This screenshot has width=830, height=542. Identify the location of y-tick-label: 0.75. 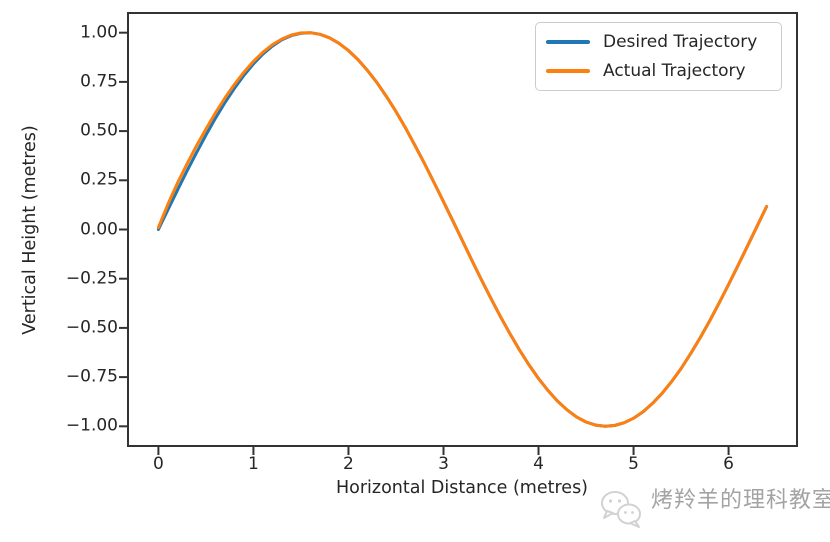
(99, 81).